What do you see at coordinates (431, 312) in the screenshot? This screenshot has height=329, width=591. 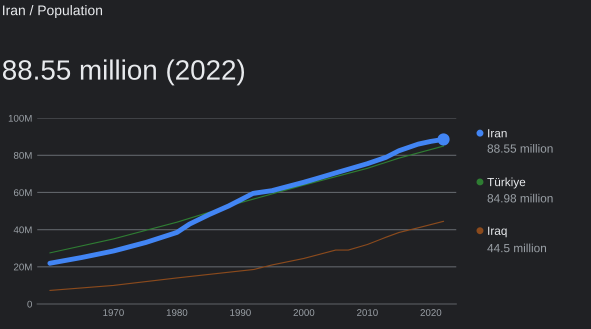 I see `x-tick-label: 2020` at bounding box center [431, 312].